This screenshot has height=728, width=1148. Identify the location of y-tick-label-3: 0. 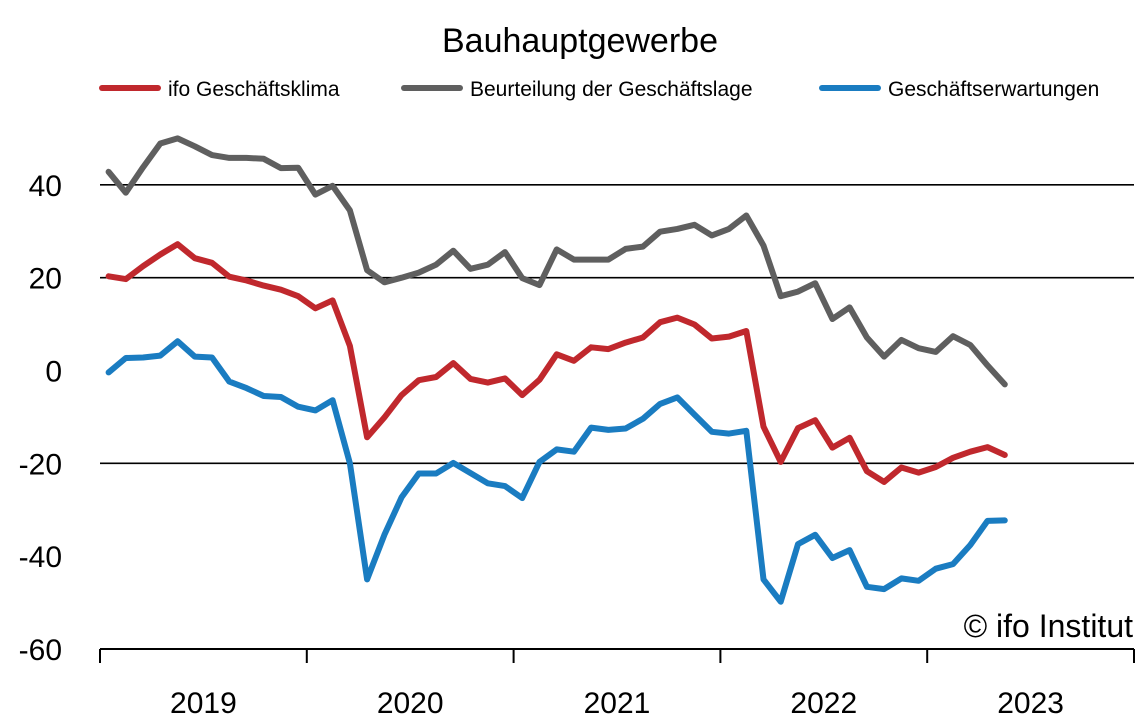
(53, 372).